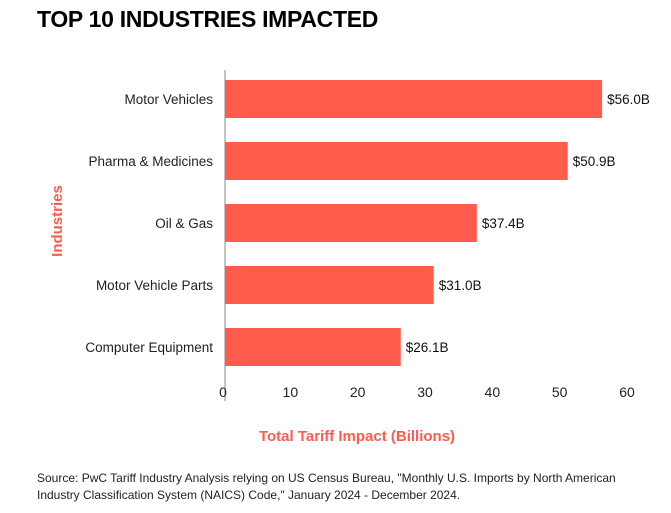  I want to click on x-tick-label: 10, so click(291, 392).